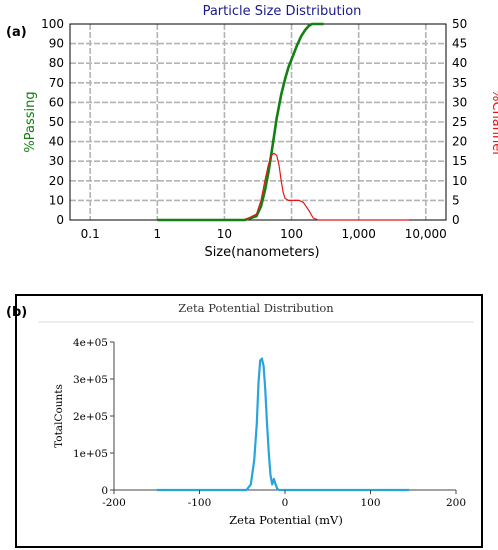 This screenshot has width=498, height=550. What do you see at coordinates (56, 44) in the screenshot?
I see `chart-a-ytick-label: 90` at bounding box center [56, 44].